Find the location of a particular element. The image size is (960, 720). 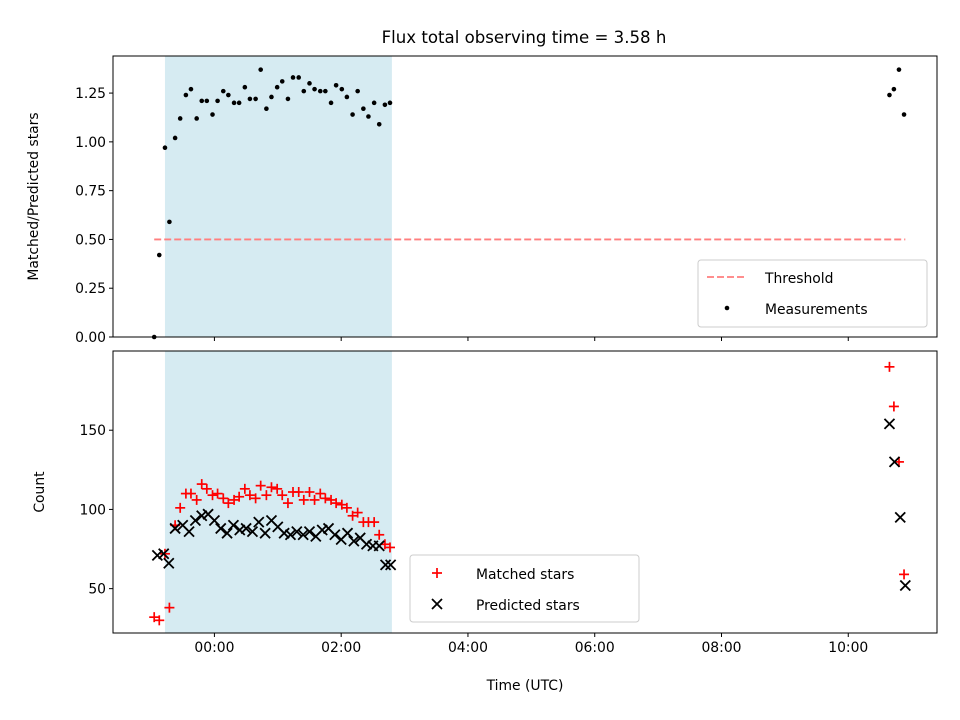

y-tick-label: 0.50 is located at coordinates (90, 240).